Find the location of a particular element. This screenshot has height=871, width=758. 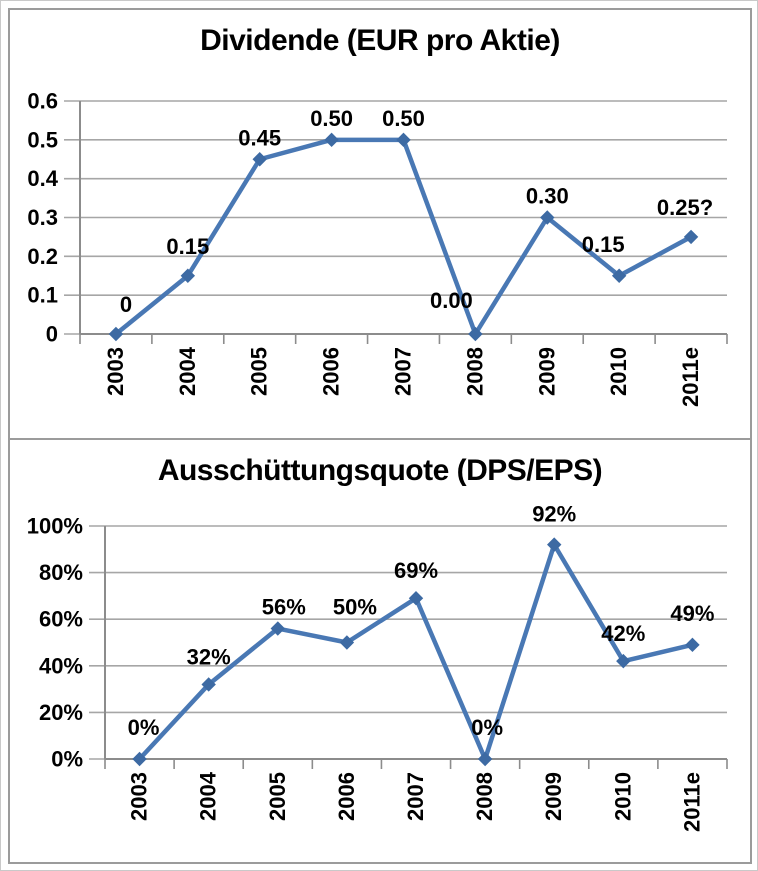

y-axis-tick-label: 0.3 is located at coordinates (42, 217).